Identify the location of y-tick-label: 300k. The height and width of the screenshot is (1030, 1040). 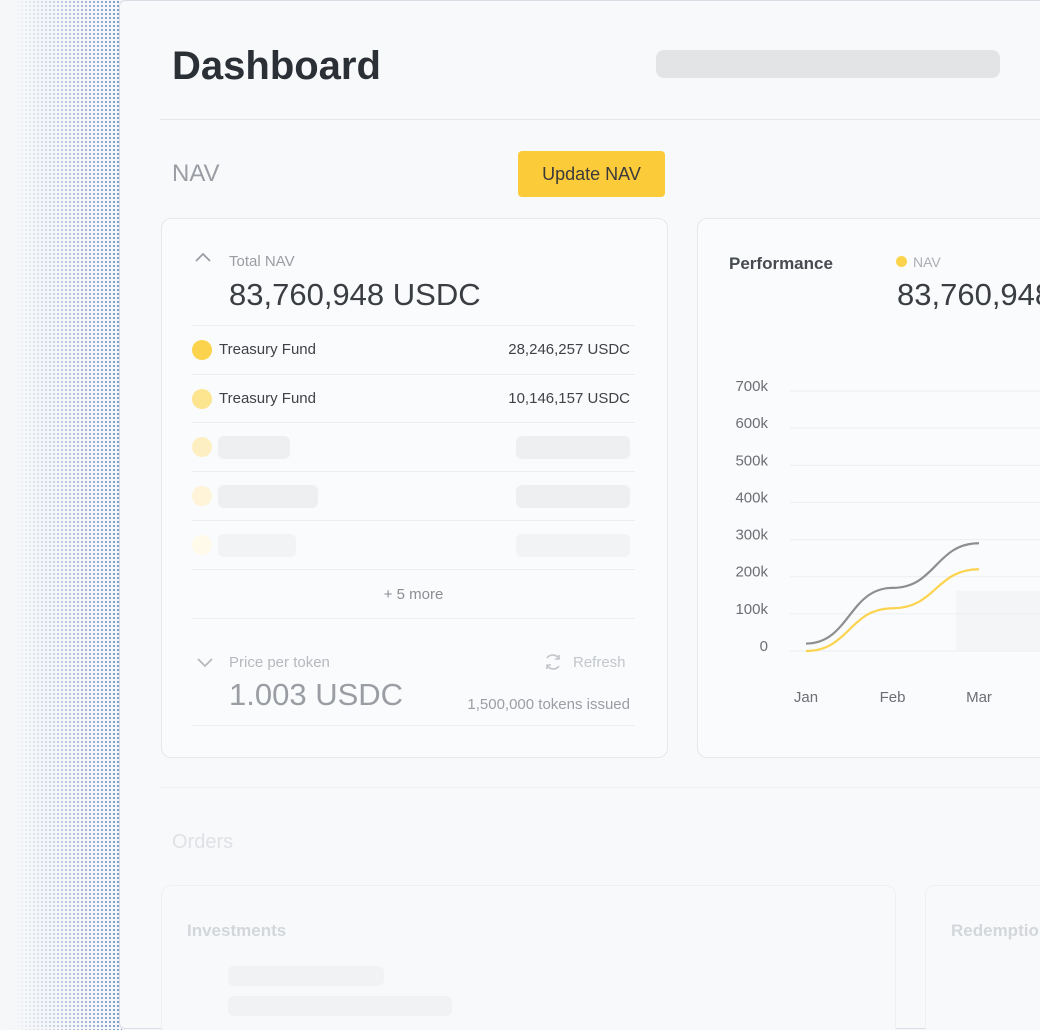
(751, 535).